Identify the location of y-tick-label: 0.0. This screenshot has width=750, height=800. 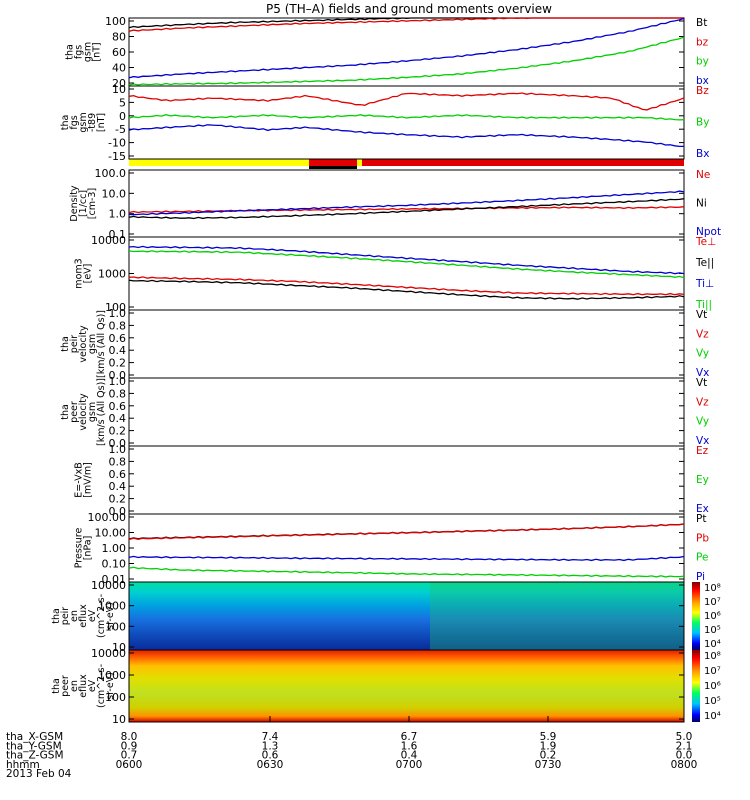
(118, 511).